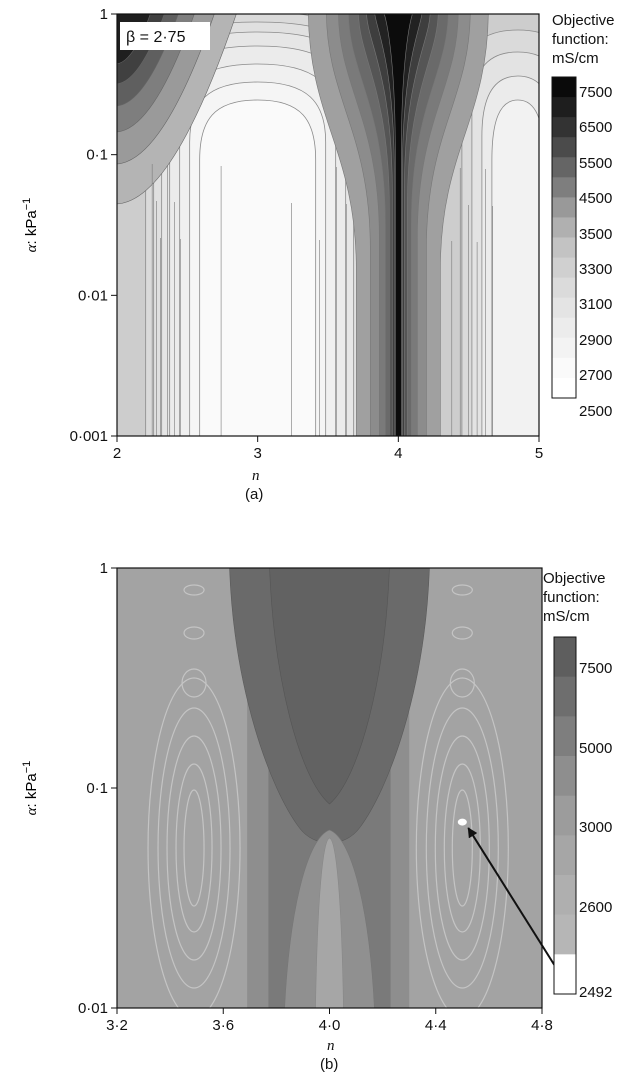 The image size is (637, 1080). What do you see at coordinates (595, 668) in the screenshot?
I see `colorbar-label-b-0: 7500` at bounding box center [595, 668].